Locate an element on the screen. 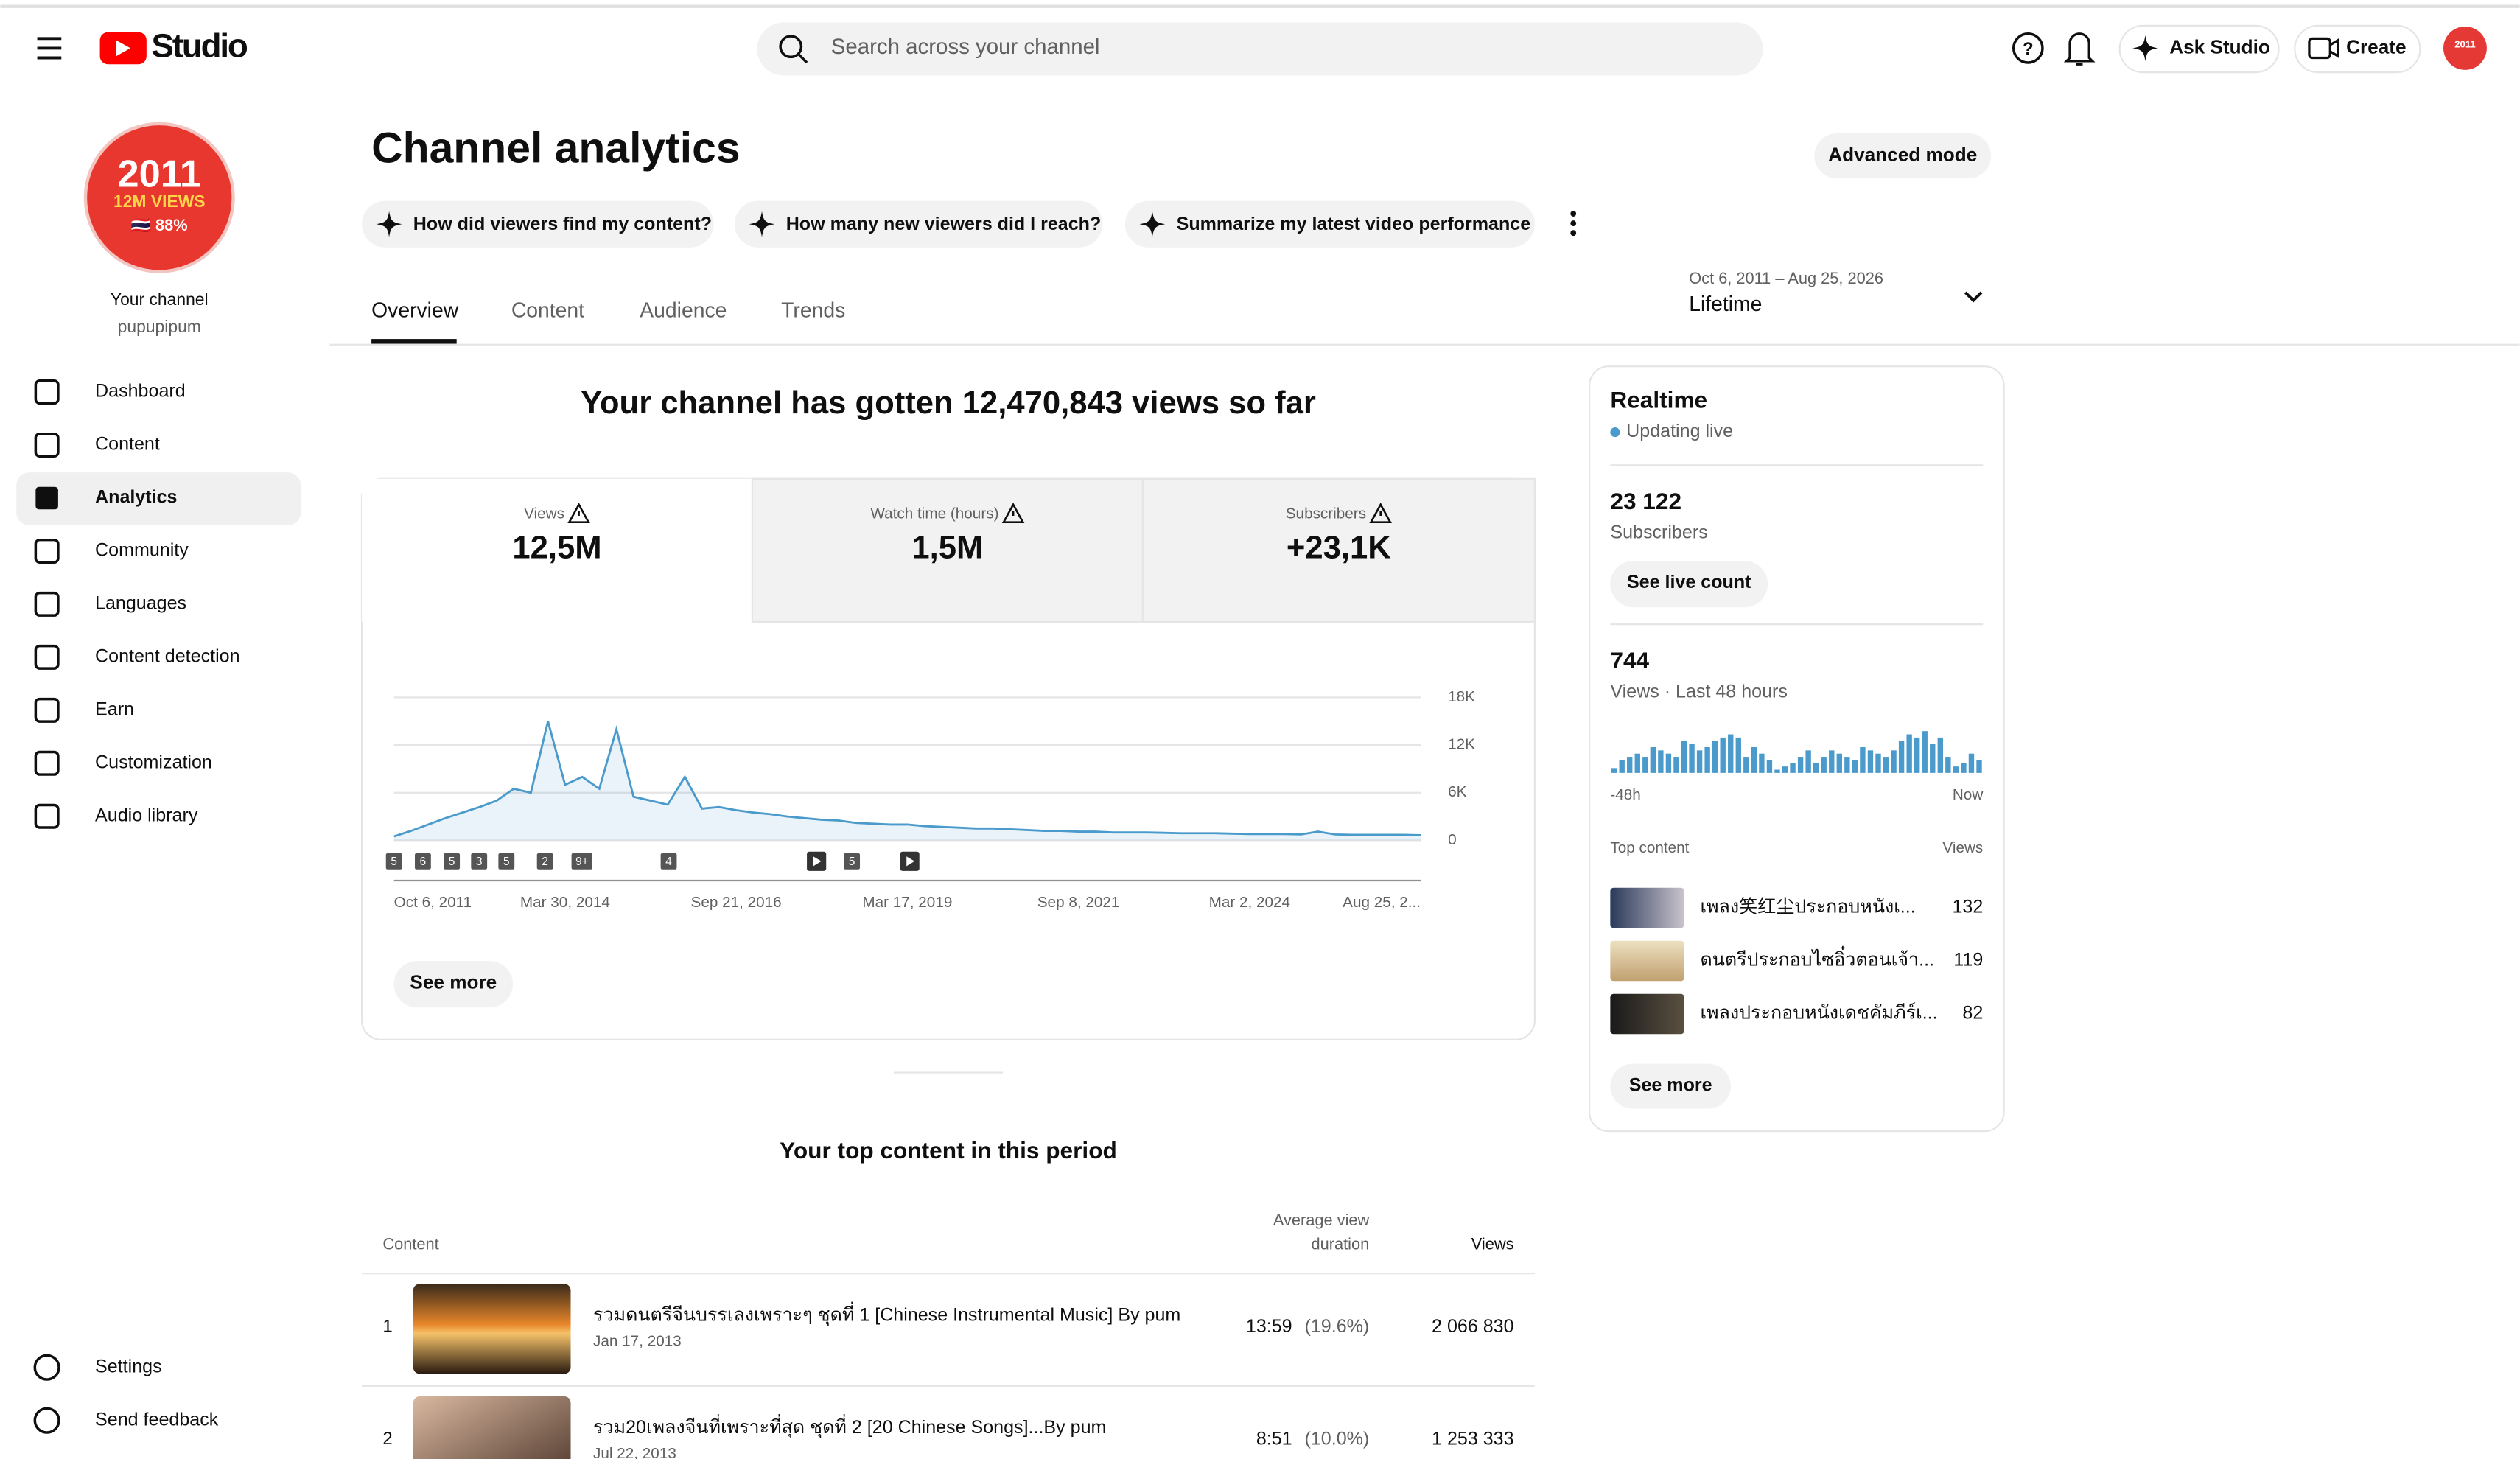 This screenshot has height=1459, width=2520. realtime-see-more-button: See more is located at coordinates (1670, 1086).